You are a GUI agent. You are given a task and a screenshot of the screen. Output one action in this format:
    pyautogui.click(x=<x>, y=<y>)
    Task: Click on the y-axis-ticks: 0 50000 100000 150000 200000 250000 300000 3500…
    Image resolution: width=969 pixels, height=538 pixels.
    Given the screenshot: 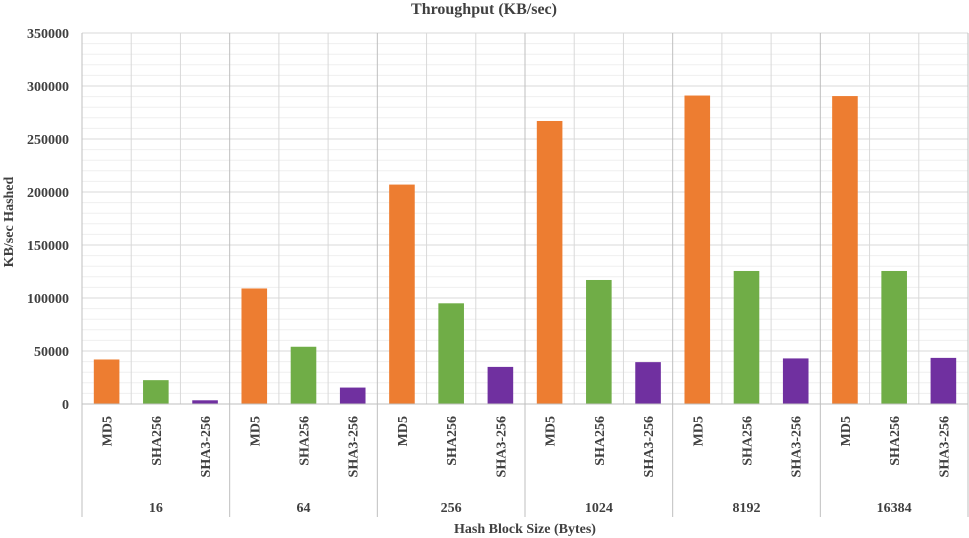 What is the action you would take?
    pyautogui.click(x=48, y=220)
    